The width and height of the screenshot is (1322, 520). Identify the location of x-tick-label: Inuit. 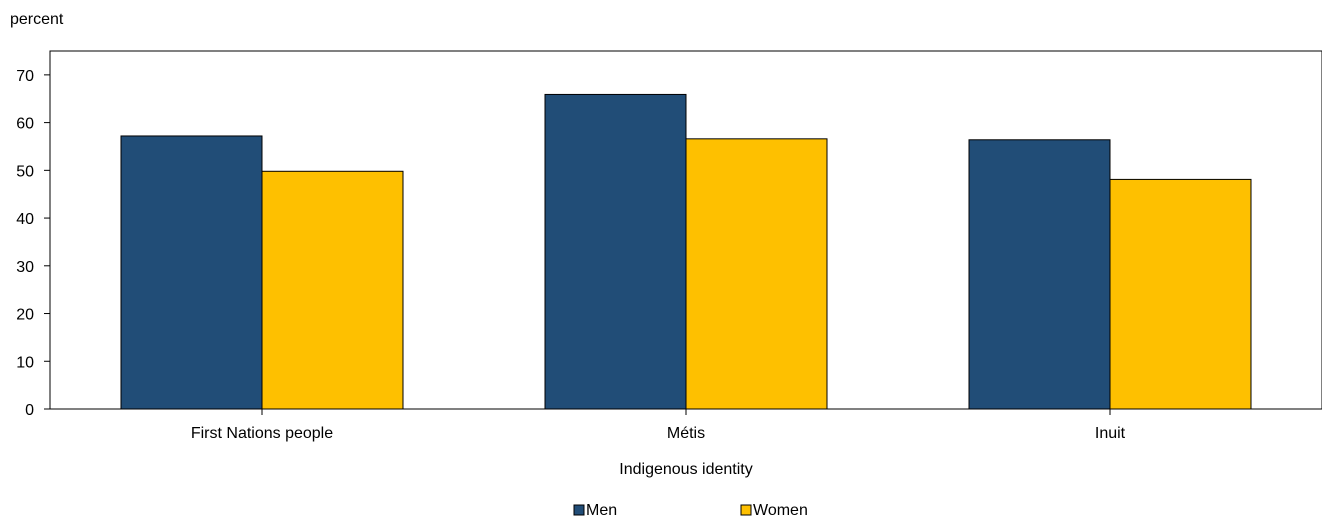
(1110, 433).